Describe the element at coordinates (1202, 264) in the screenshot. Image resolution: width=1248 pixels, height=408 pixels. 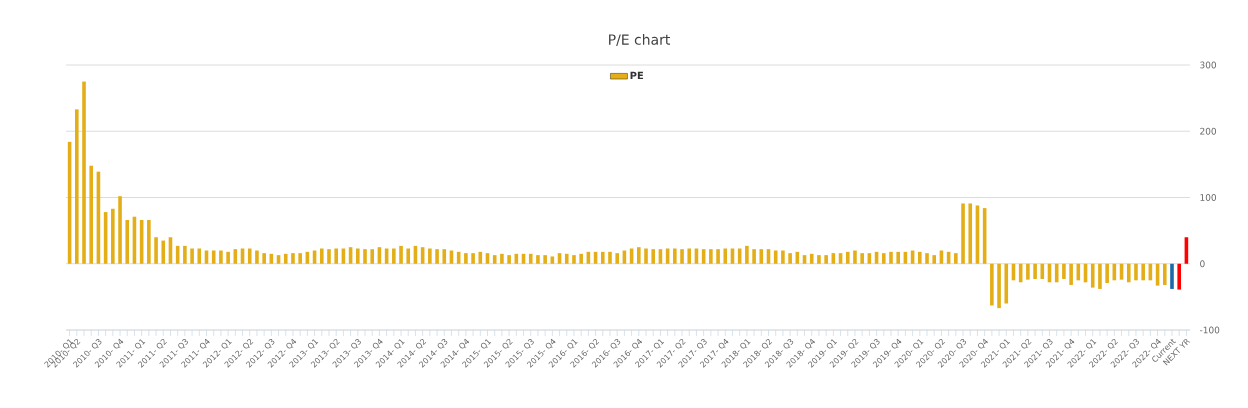
I see `y-tick-label: 0` at that location.